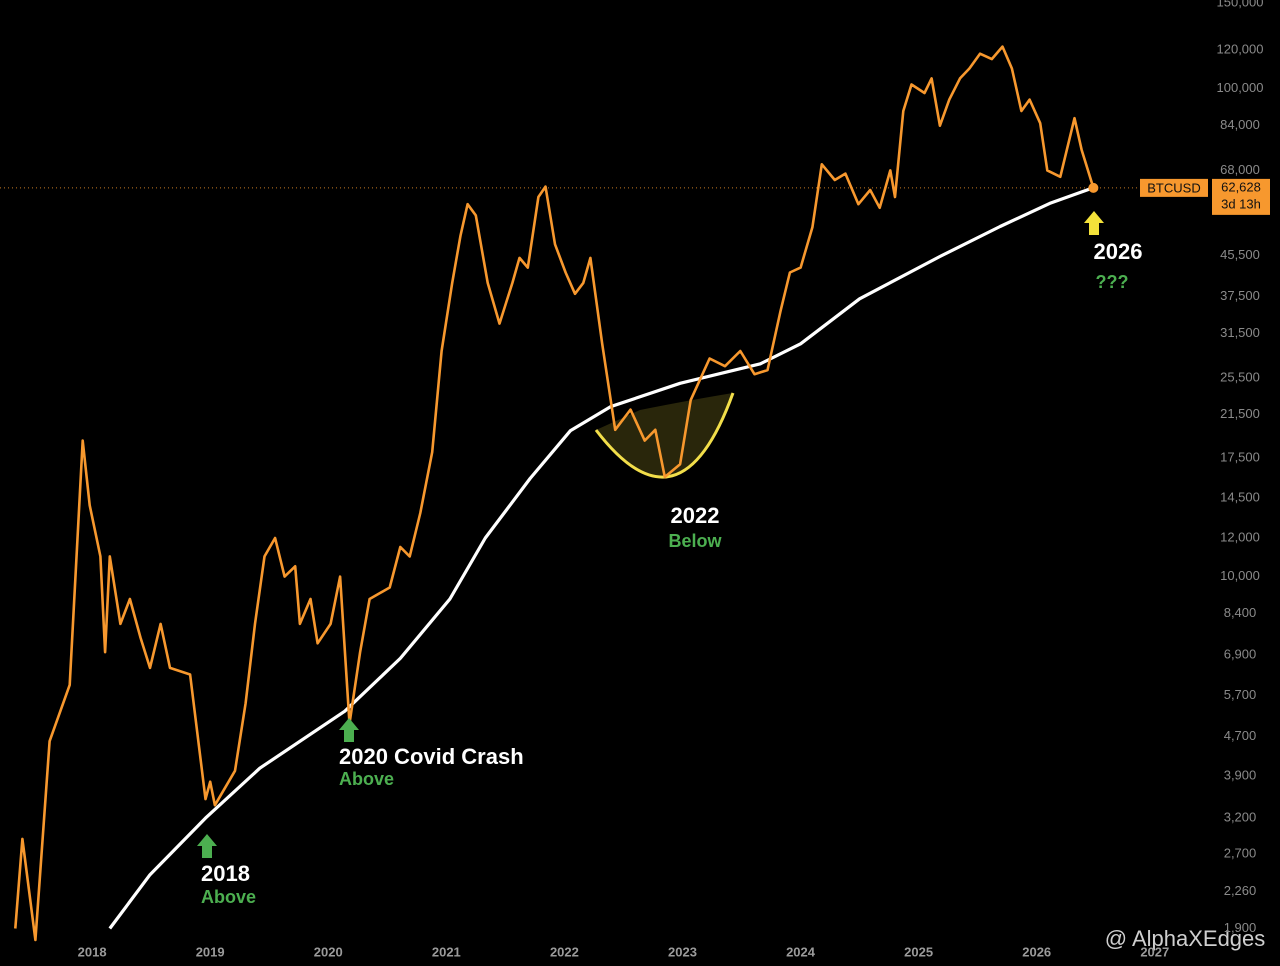 The height and width of the screenshot is (966, 1280). Describe the element at coordinates (431, 756) in the screenshot. I see `annotation-title: 2020 Covid Crash` at that location.